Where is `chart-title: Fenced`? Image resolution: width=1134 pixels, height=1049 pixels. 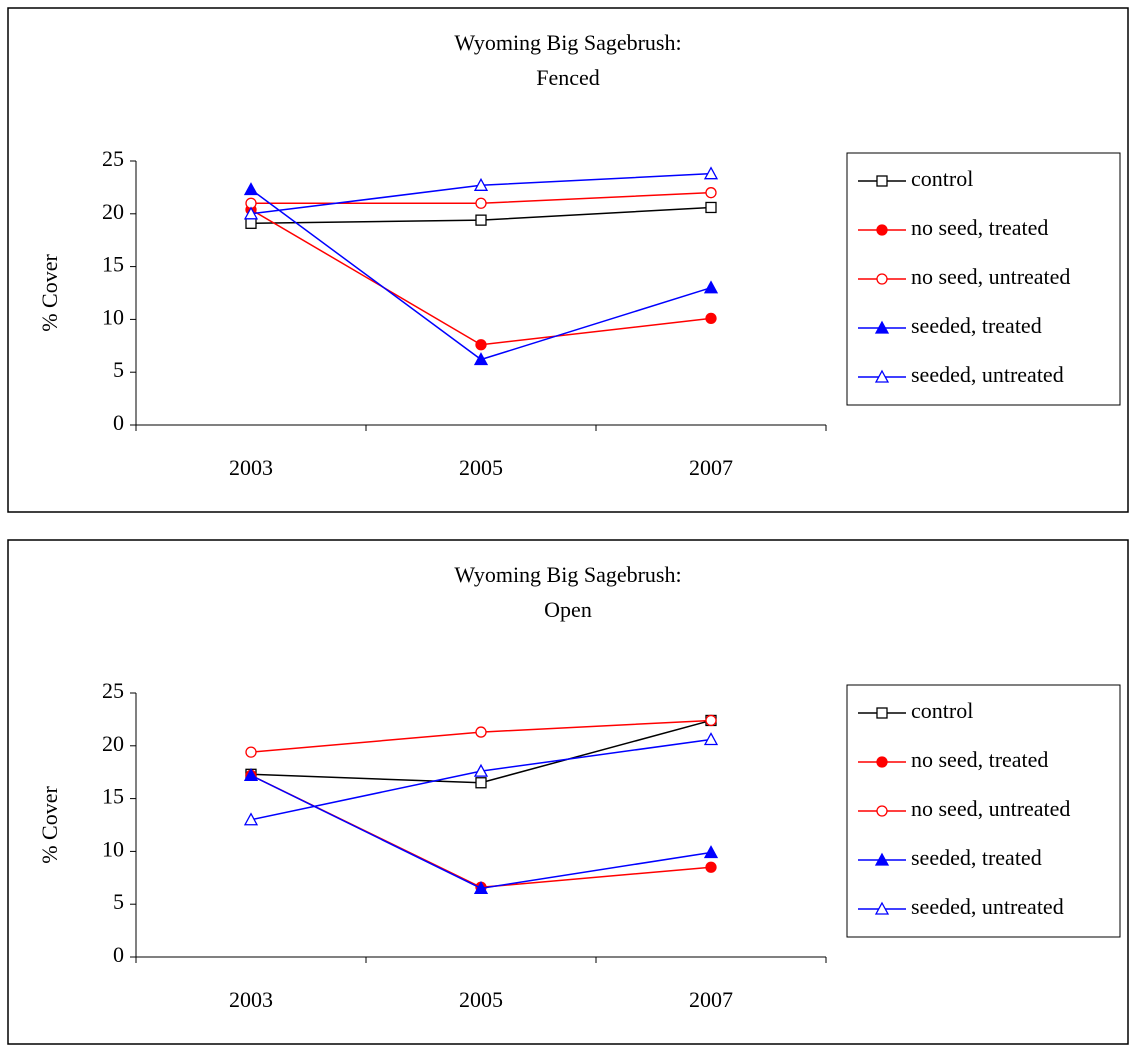
chart-title: Fenced is located at coordinates (568, 77).